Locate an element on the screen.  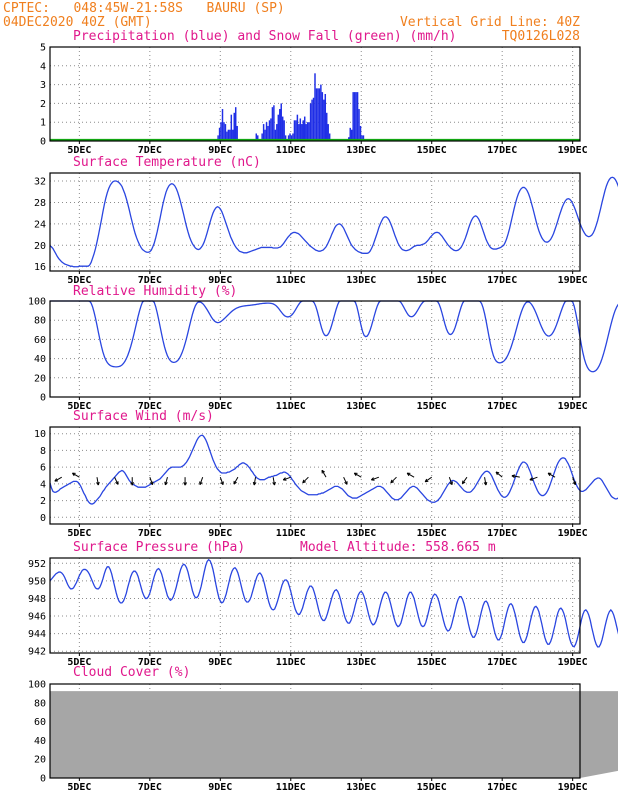
precip-xtick-0: 5DEC is located at coordinates (79, 150).